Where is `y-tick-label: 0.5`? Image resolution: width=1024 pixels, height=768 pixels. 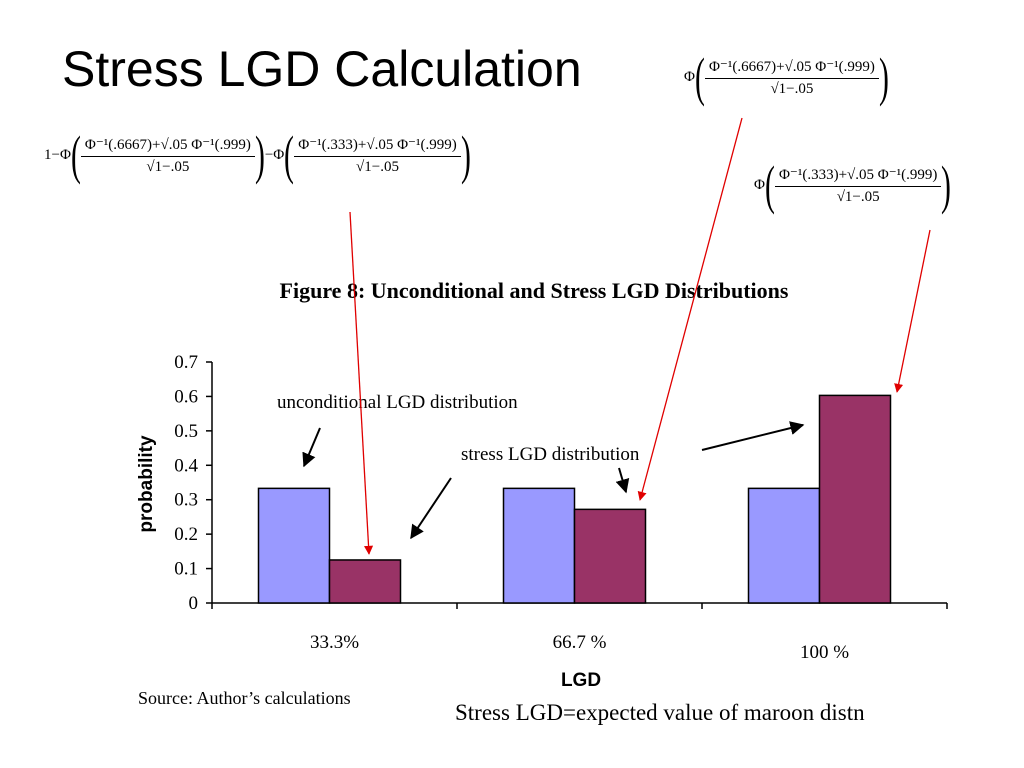 y-tick-label: 0.5 is located at coordinates (186, 431).